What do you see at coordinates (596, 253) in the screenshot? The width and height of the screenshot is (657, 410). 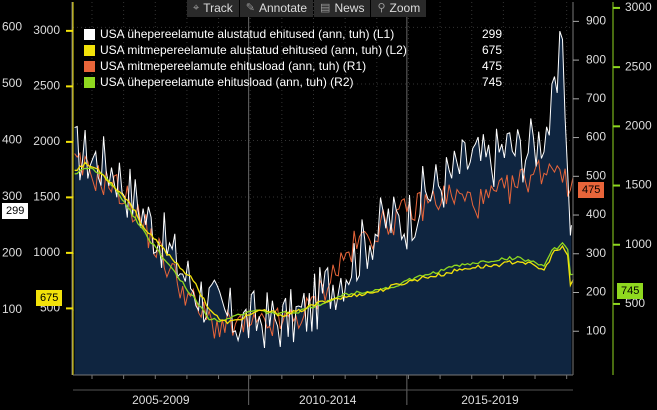 I see `tick-label-r1: 300` at bounding box center [596, 253].